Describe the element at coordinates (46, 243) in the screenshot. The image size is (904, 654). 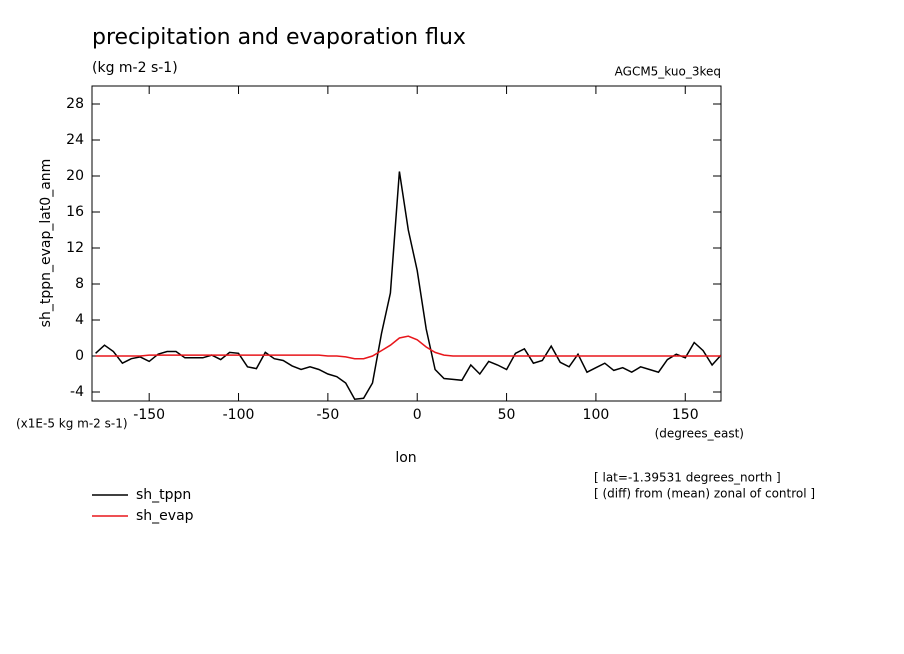
I see `y-axis-label: sh_tppn_evap_lat0_anm` at that location.